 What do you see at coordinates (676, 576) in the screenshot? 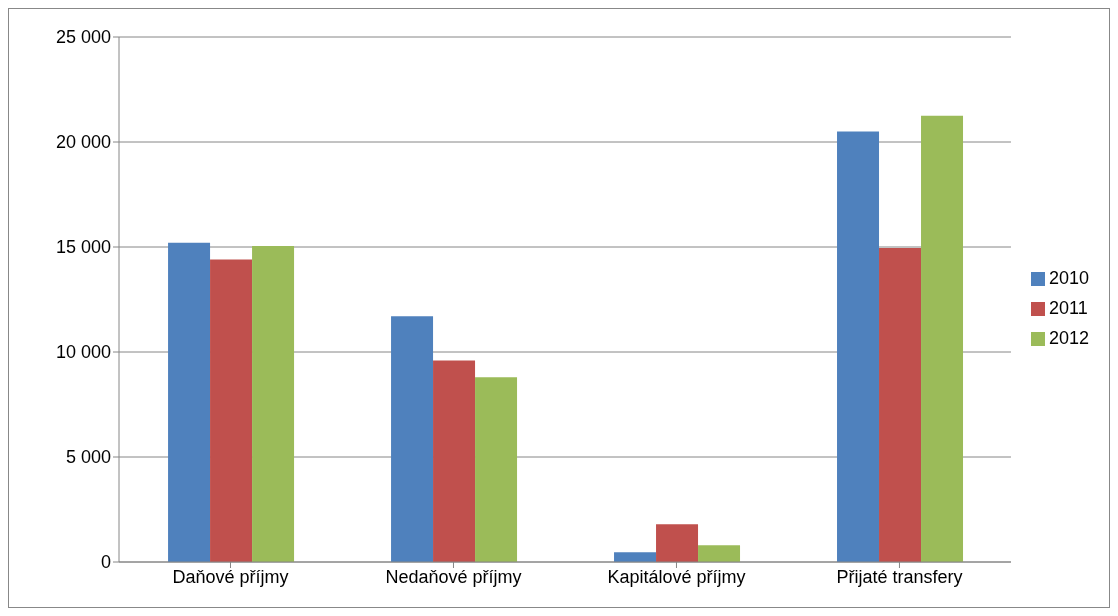
I see `x-tick-label: Kapitálové příjmy` at bounding box center [676, 576].